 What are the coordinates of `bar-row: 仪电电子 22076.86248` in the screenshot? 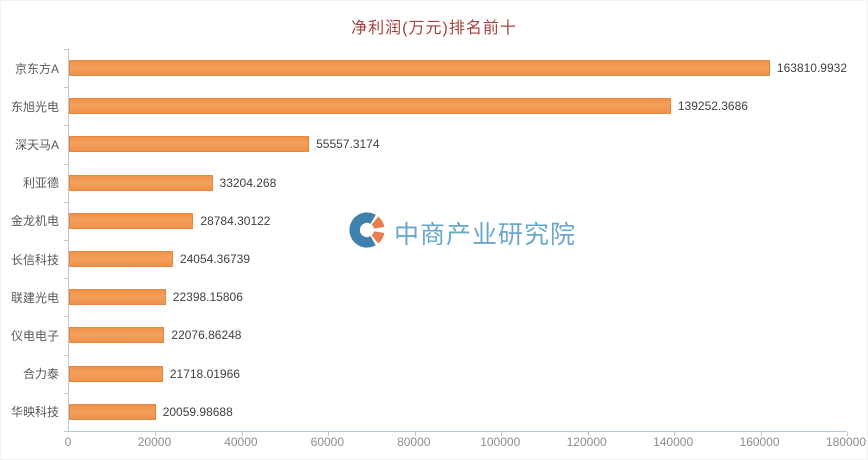 It's located at (429, 335).